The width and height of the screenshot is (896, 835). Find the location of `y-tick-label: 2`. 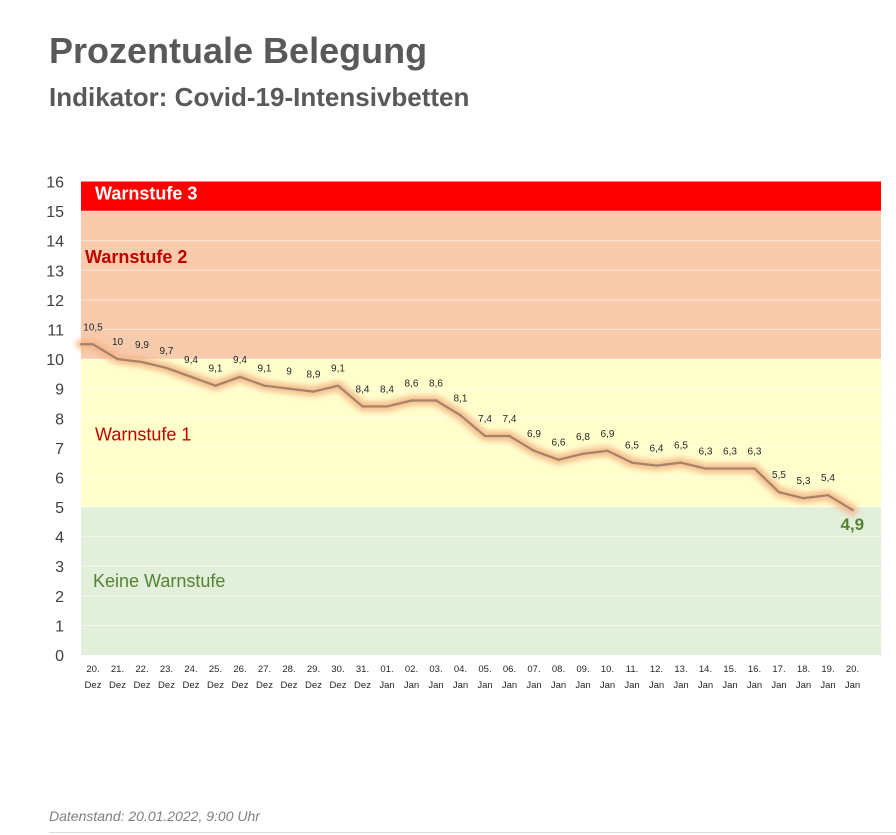

y-tick-label: 2 is located at coordinates (59, 597).